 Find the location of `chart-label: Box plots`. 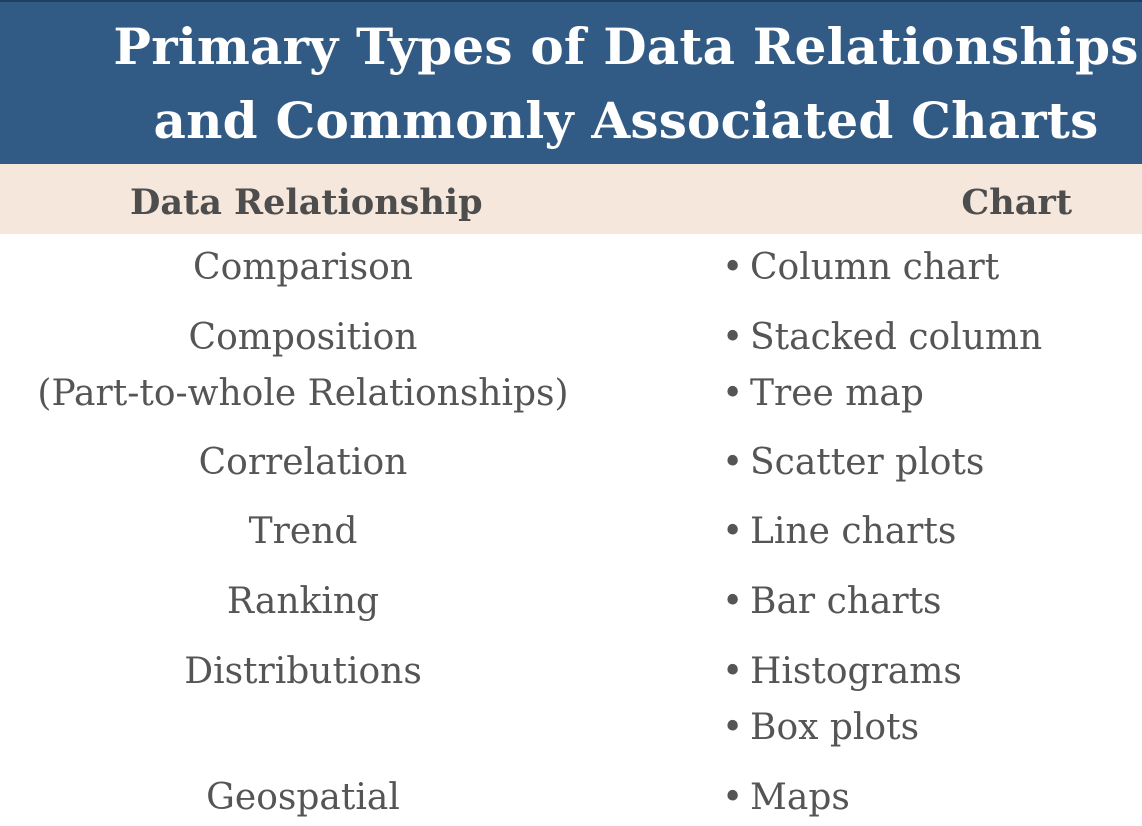

chart-label: Box plots is located at coordinates (835, 727).